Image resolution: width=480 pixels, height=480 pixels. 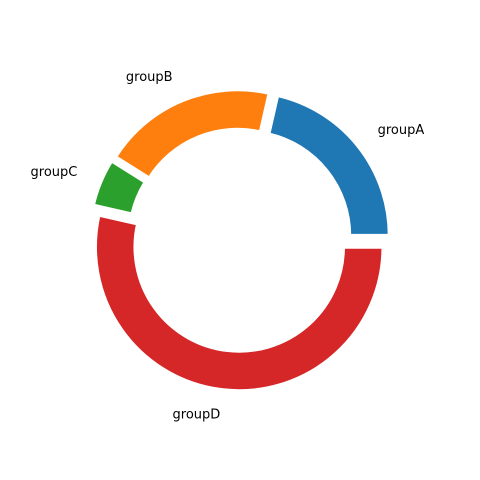 What do you see at coordinates (401, 130) in the screenshot?
I see `slice-label-groupA: groupA` at bounding box center [401, 130].